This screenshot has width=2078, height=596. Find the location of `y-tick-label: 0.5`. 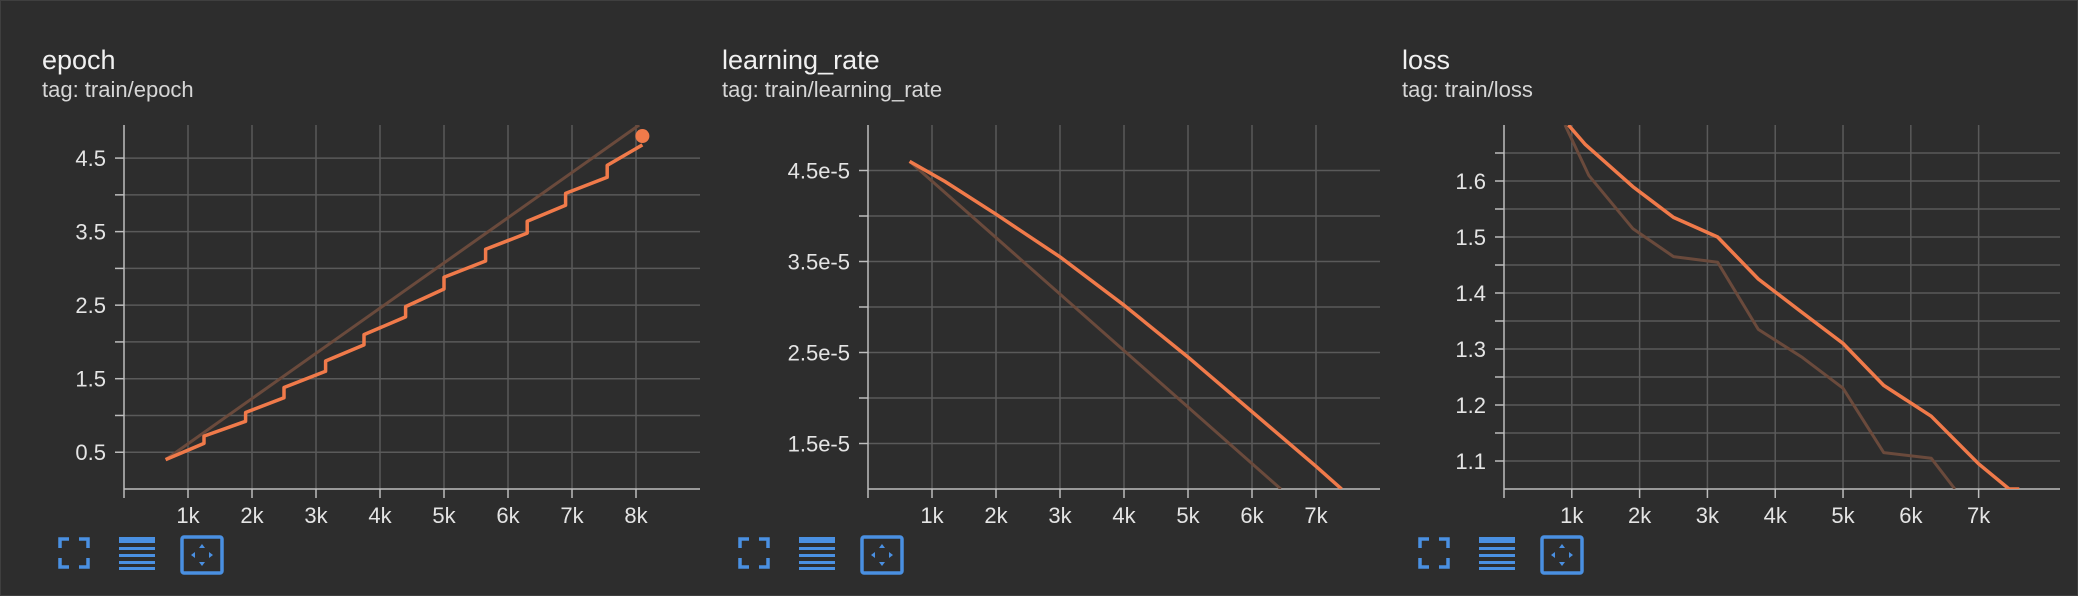

y-tick-label: 0.5 is located at coordinates (90, 452).